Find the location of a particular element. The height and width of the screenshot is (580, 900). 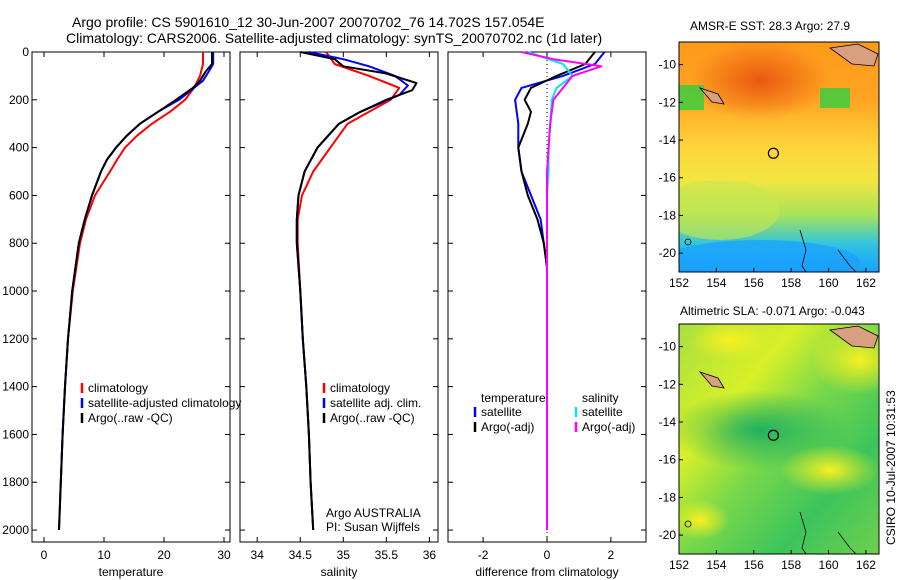

timestamp-label: CSIRO 10-Jul-2007 10:31:53 is located at coordinates (891, 467).